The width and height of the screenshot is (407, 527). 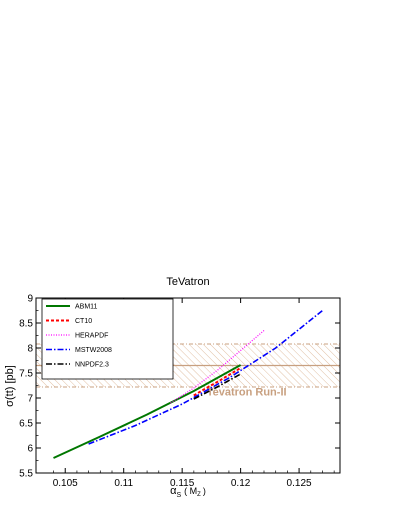 What do you see at coordinates (204, 491) in the screenshot?
I see `x-axis-label-close: )` at bounding box center [204, 491].